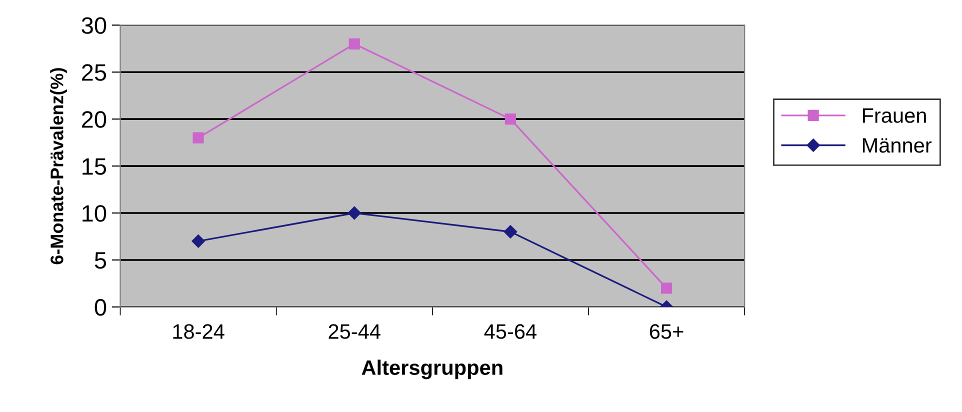 The width and height of the screenshot is (962, 412). What do you see at coordinates (510, 331) in the screenshot?
I see `x-tick-label: 45-64` at bounding box center [510, 331].